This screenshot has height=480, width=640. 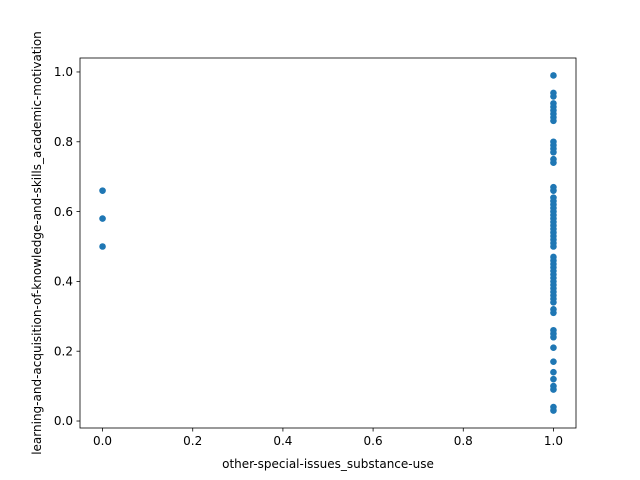 What do you see at coordinates (63, 72) in the screenshot?
I see `y-tick-label: 1.0` at bounding box center [63, 72].